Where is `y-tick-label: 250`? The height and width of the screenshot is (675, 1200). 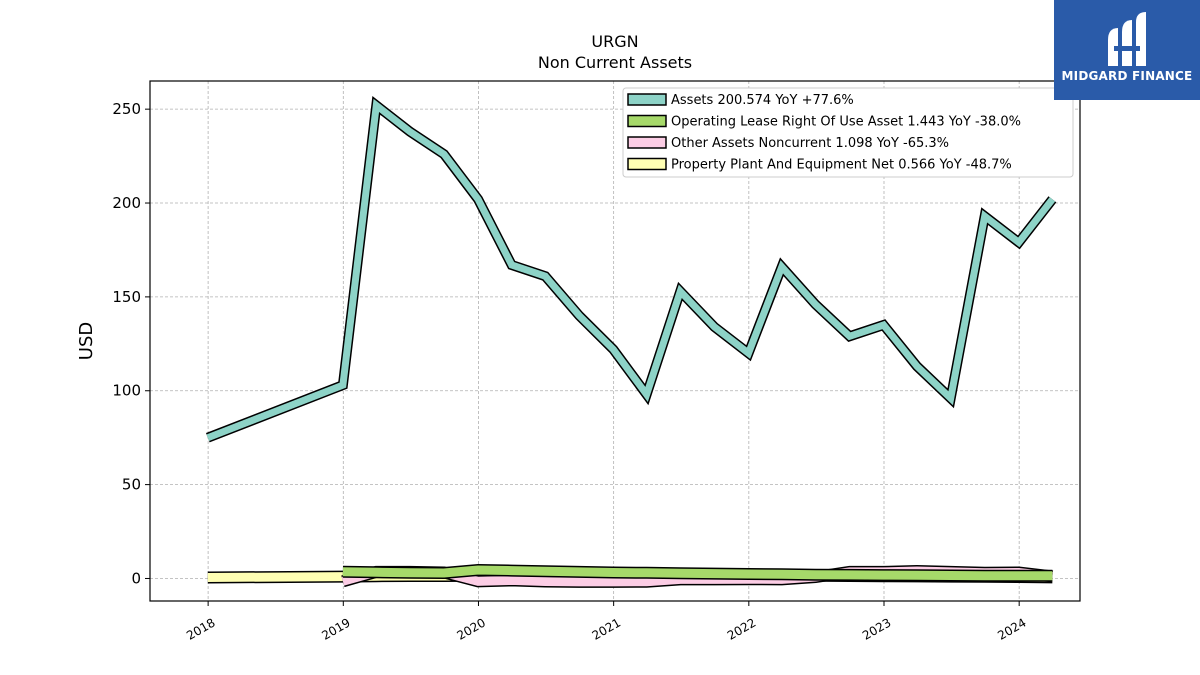
y-tick-label: 250 is located at coordinates (126, 109).